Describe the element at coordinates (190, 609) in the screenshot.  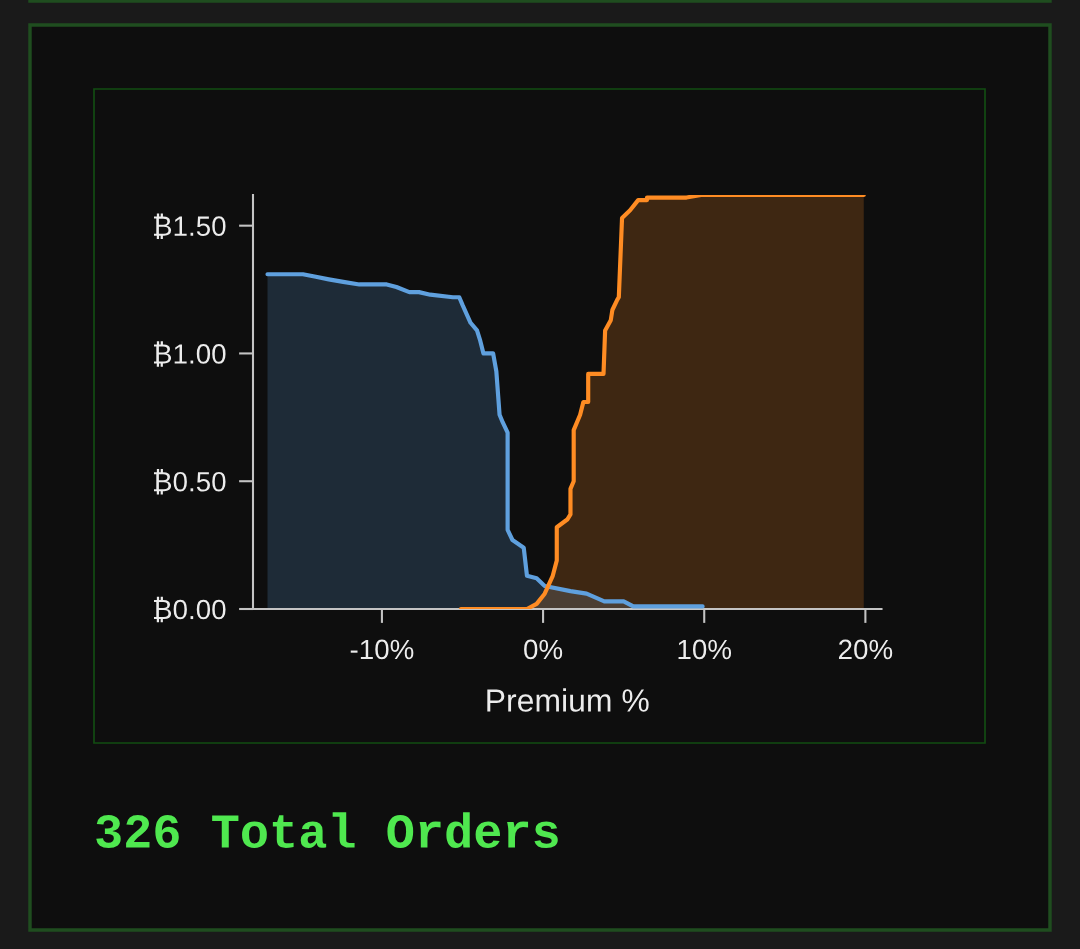
I see `y-tick-label: ₿0.00` at that location.